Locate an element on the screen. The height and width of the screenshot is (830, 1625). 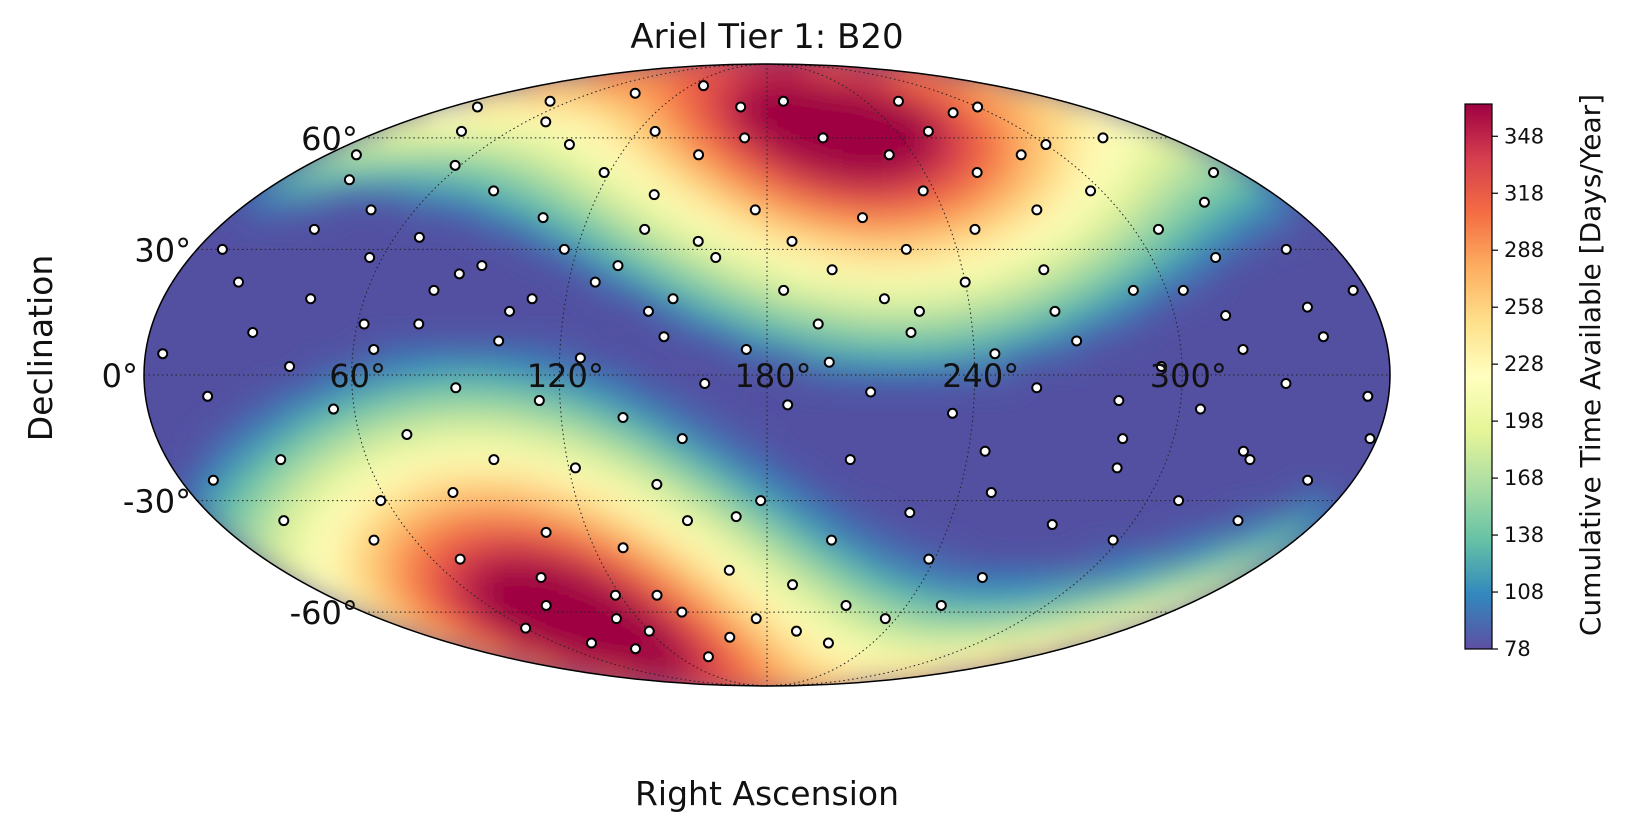
dec-tick-label: -30° is located at coordinates (157, 502).